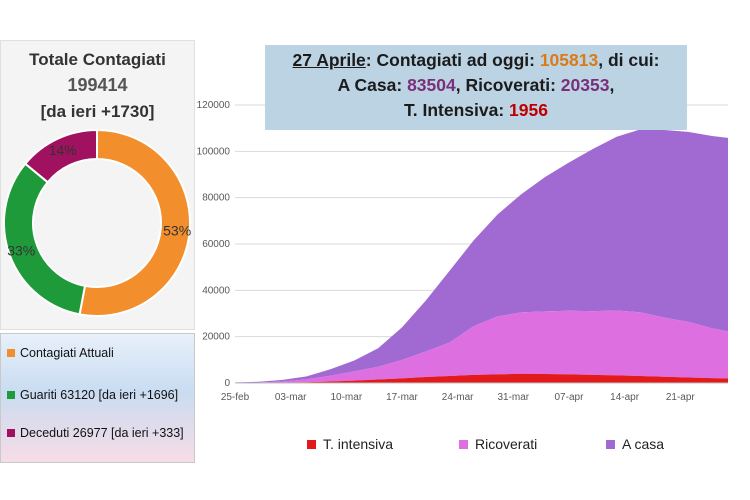  What do you see at coordinates (67, 353) in the screenshot?
I see `legend-label: Contagiati Attuali` at bounding box center [67, 353].